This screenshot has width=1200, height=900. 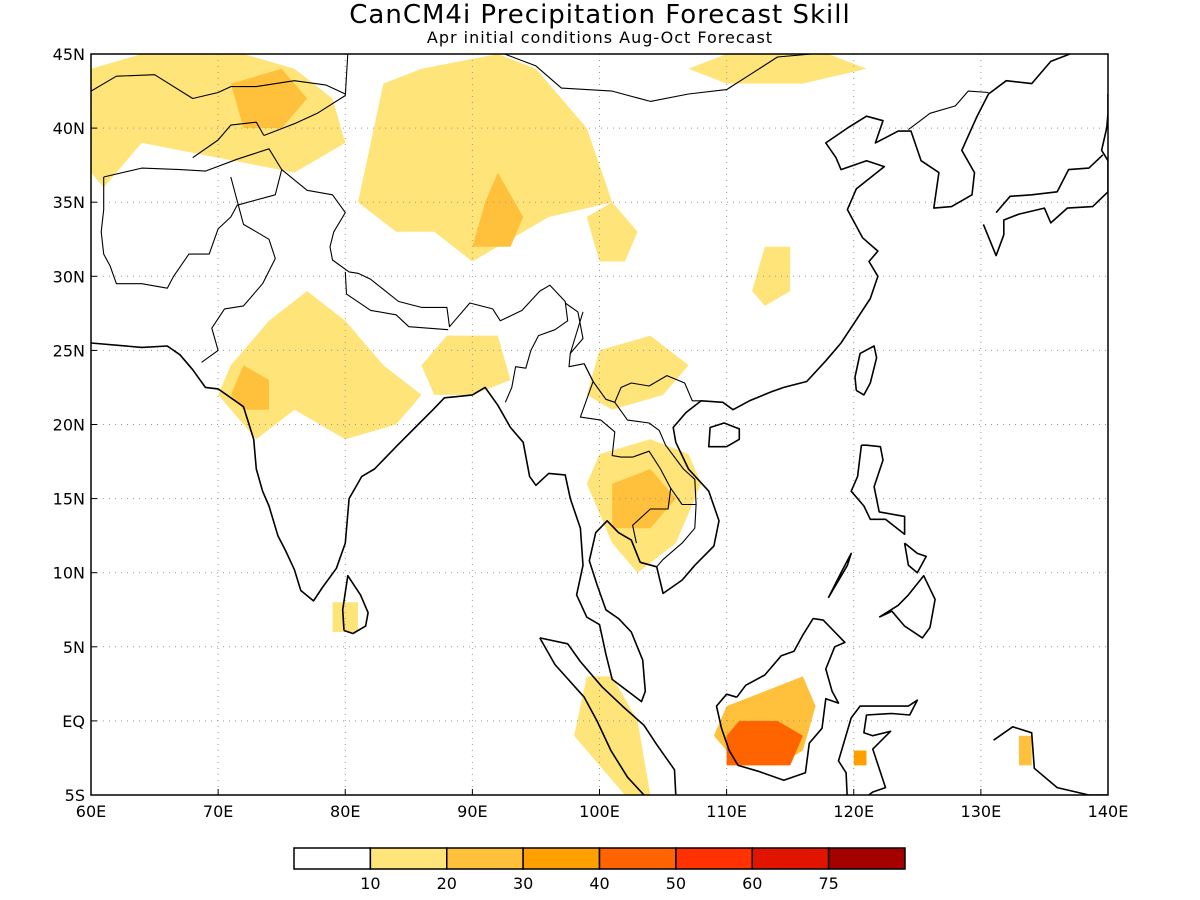 I want to click on x-tick-label: 100E, so click(x=599, y=811).